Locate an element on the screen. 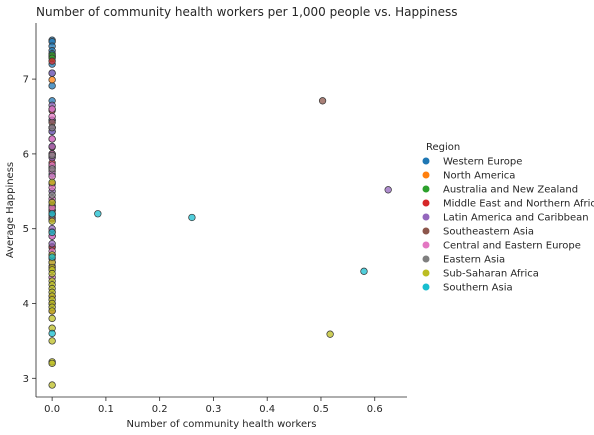 The height and width of the screenshot is (435, 594). legend-entry: Central and Eastern Europe is located at coordinates (512, 246).